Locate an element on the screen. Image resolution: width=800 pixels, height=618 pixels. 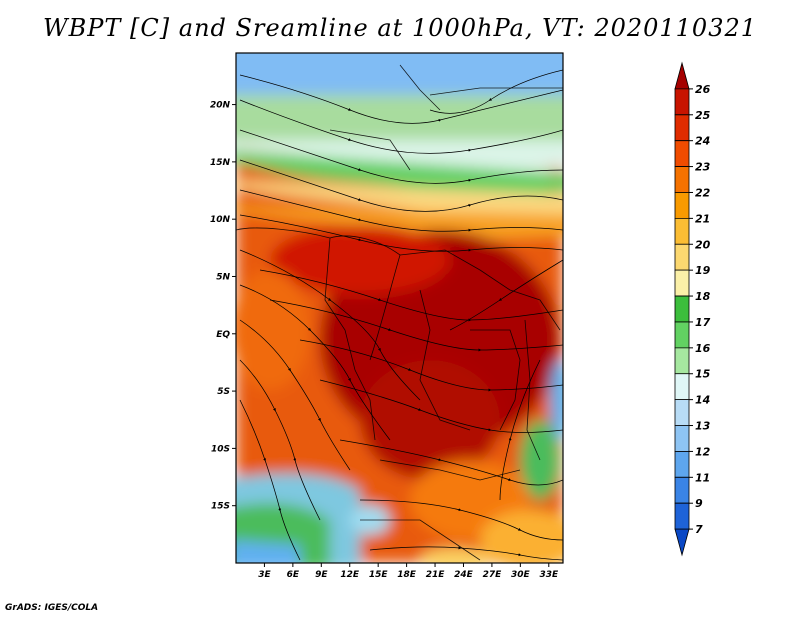
lat-label: 10N is located at coordinates (220, 220).